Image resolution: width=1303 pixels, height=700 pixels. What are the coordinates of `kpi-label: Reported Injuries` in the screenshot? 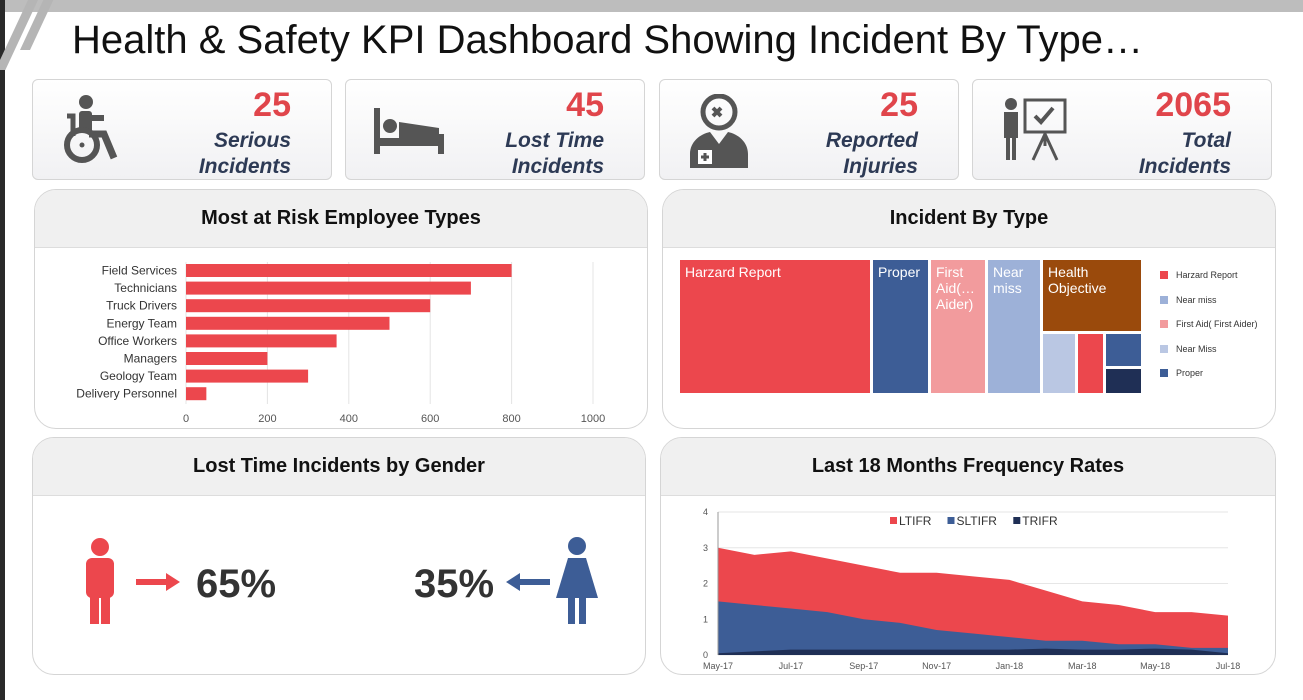 It's located at (871, 153).